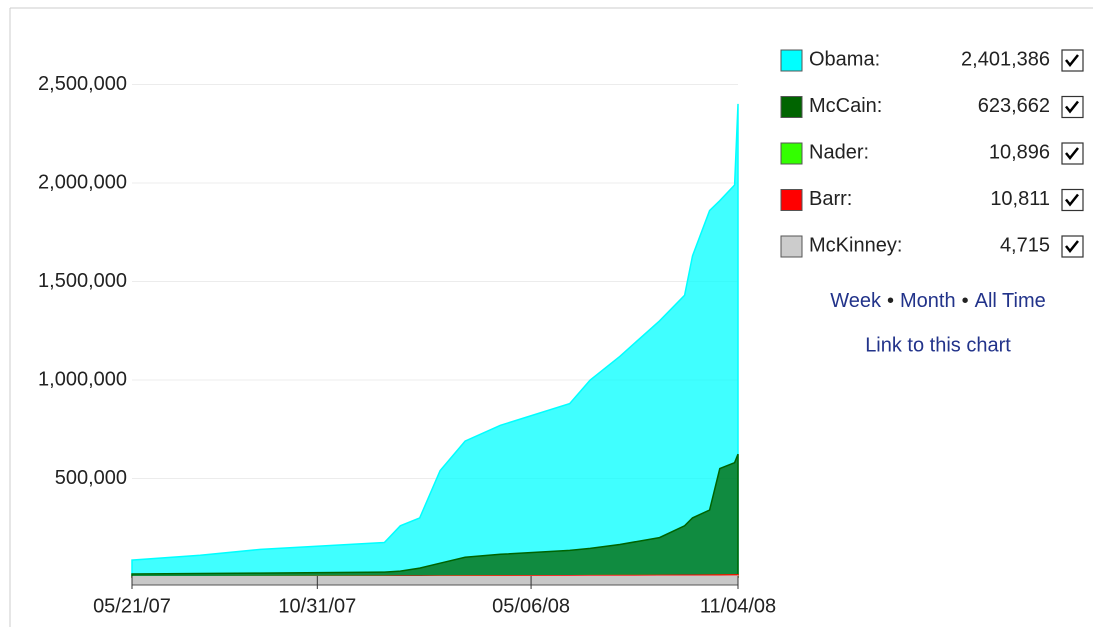 Image resolution: width=1093 pixels, height=627 pixels. I want to click on x-tick-label: 10/31/07, so click(317, 606).